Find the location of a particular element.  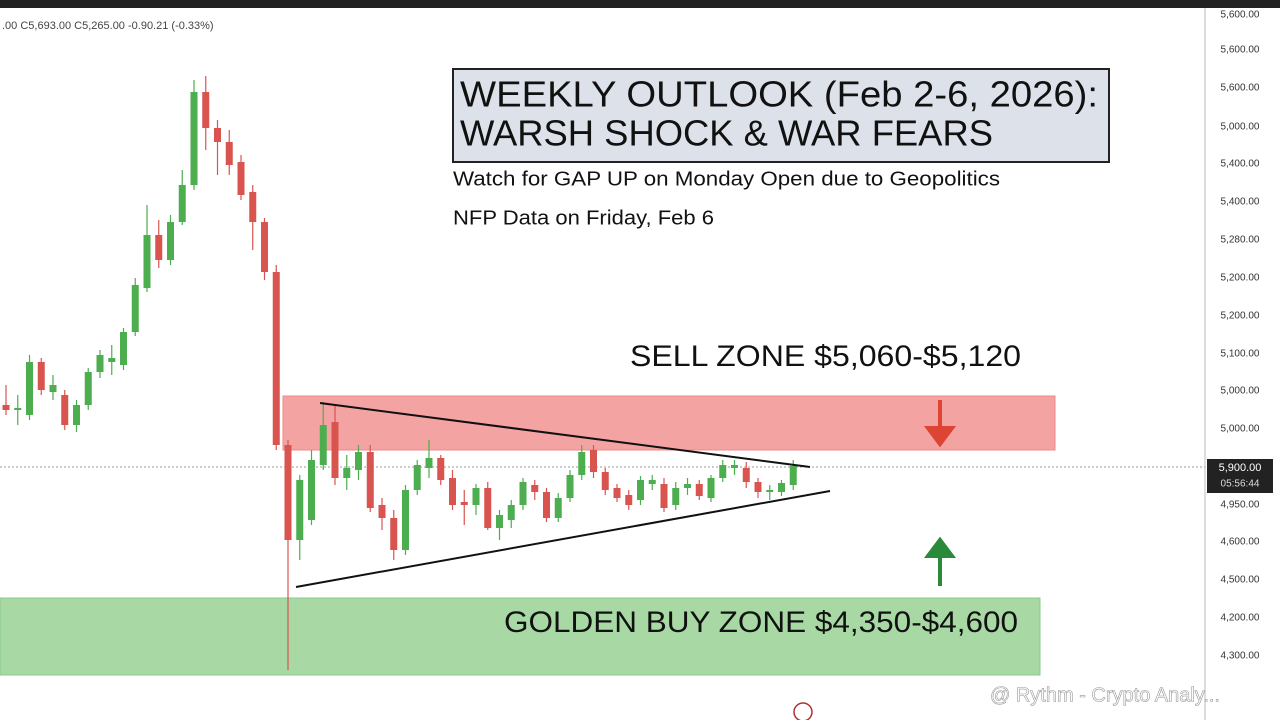

price-axis-label: 4,200.00 is located at coordinates (1240, 618).